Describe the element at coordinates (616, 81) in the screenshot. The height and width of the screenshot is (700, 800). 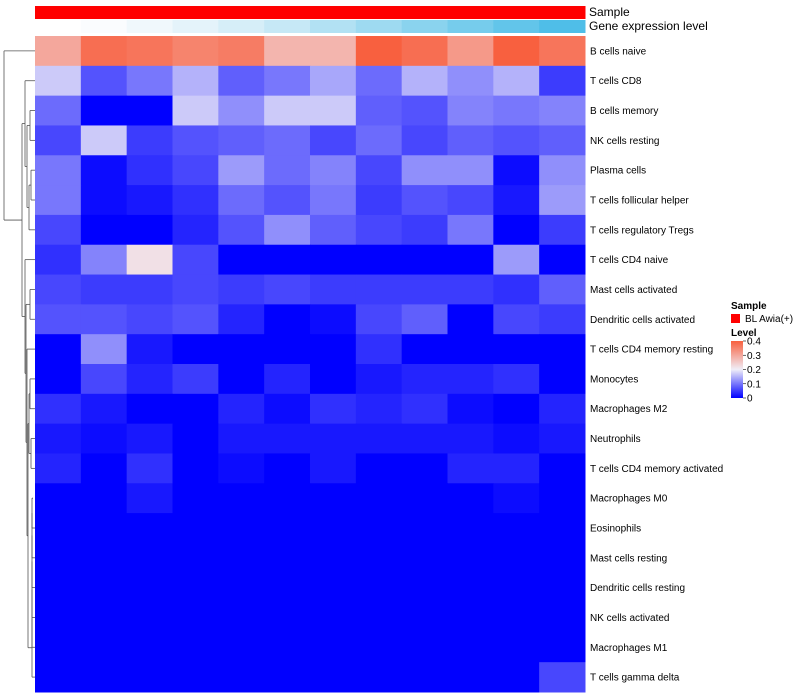
I see `row-label: T cells CD8` at that location.